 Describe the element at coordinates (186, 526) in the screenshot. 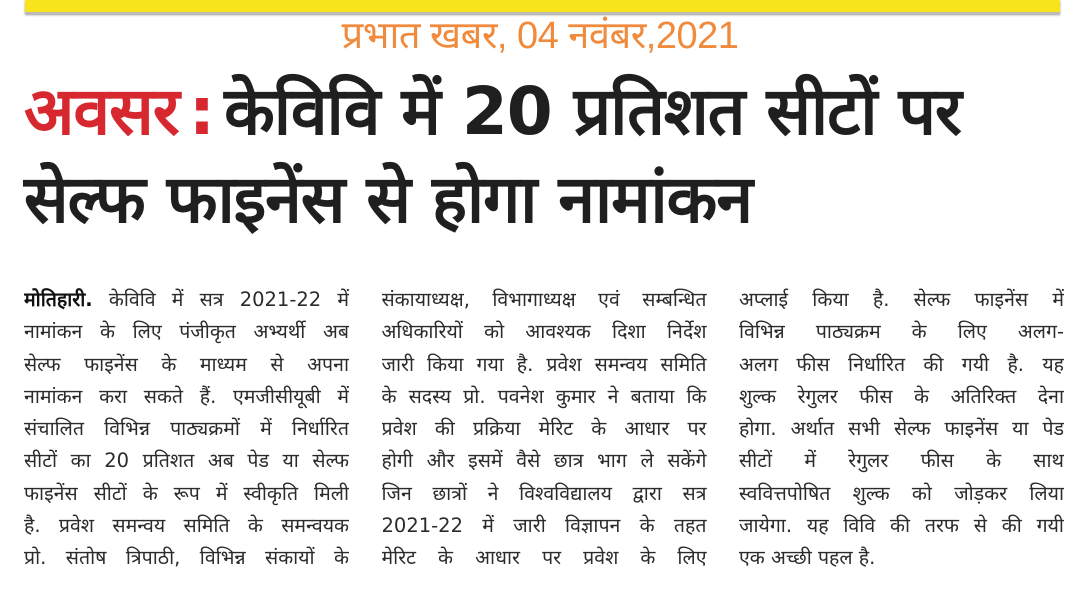

I see `article-line: है. प्रवेश समन्वय समिति के समन्वयक` at that location.